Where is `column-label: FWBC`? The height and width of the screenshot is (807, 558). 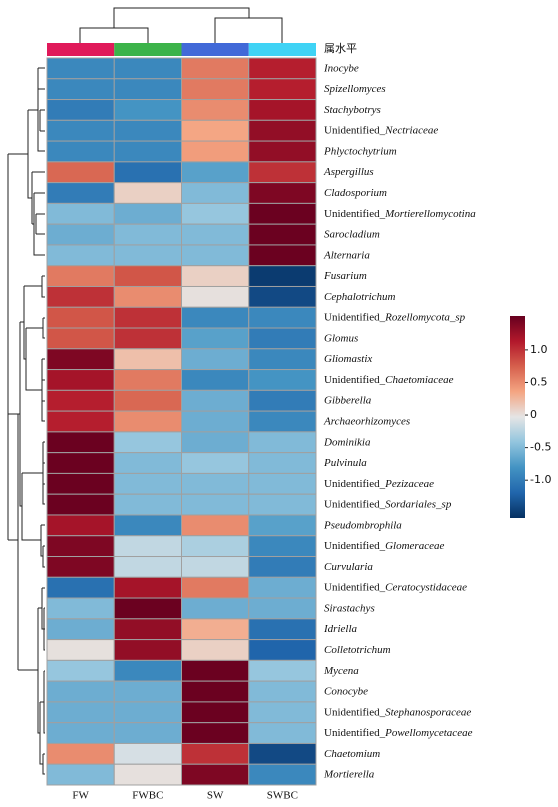
column-label: FWBC is located at coordinates (147, 796).